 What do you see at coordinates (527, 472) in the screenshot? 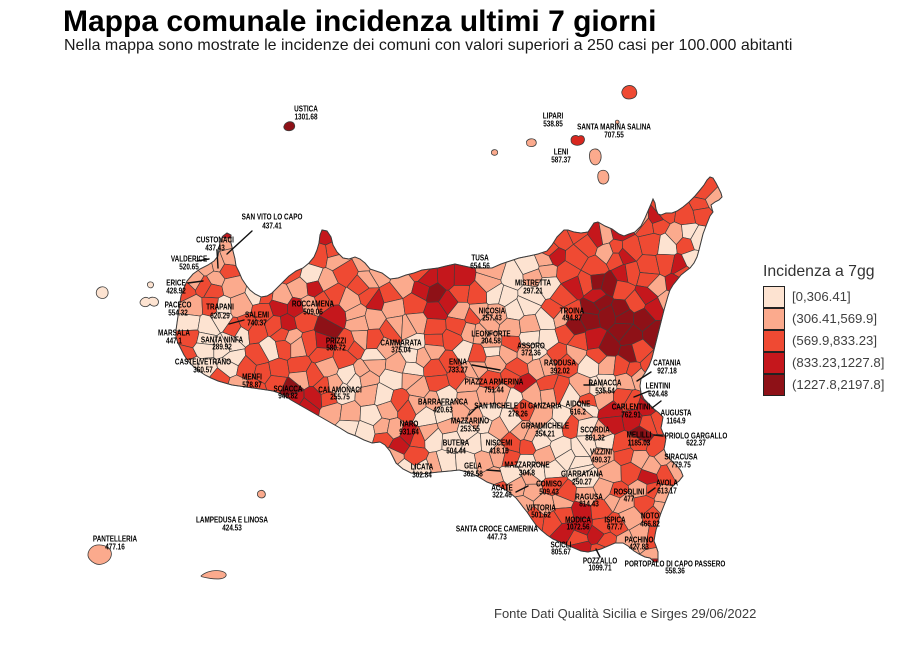
I see `svg-text: 304.8` at bounding box center [527, 472].